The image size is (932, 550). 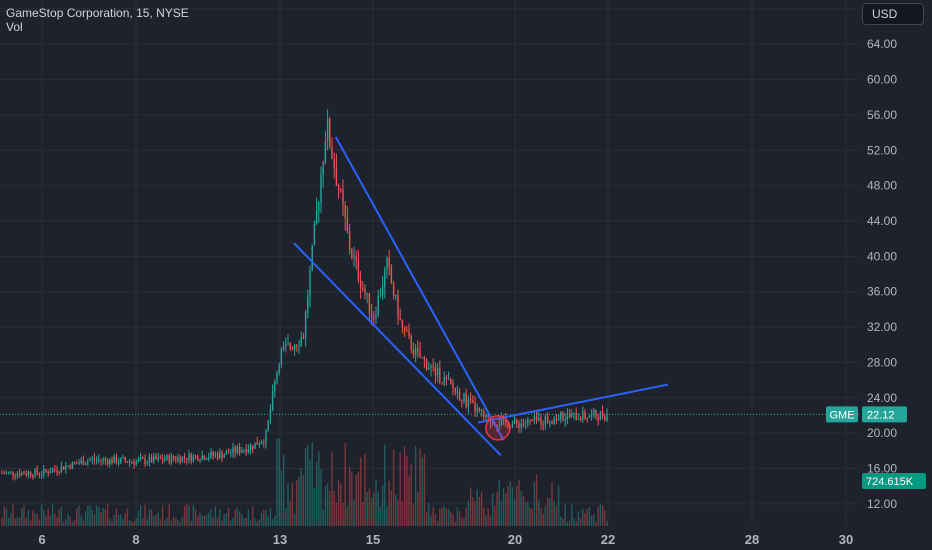 What do you see at coordinates (893, 14) in the screenshot?
I see `currency-button: USD` at bounding box center [893, 14].